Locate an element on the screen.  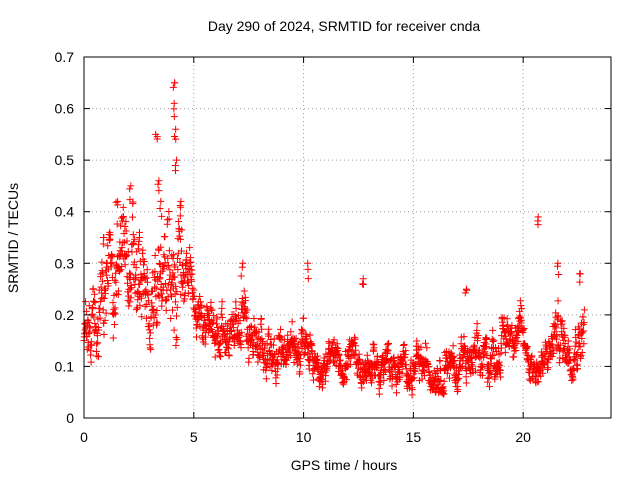
y-axis-label: SRMTID / TECUs is located at coordinates (13, 238).